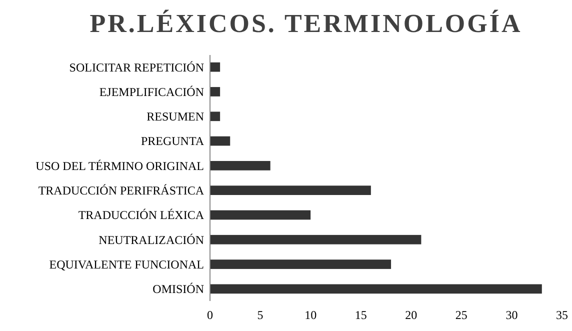 The image size is (572, 331). Describe the element at coordinates (260, 315) in the screenshot. I see `x-tick-label: 5` at that location.